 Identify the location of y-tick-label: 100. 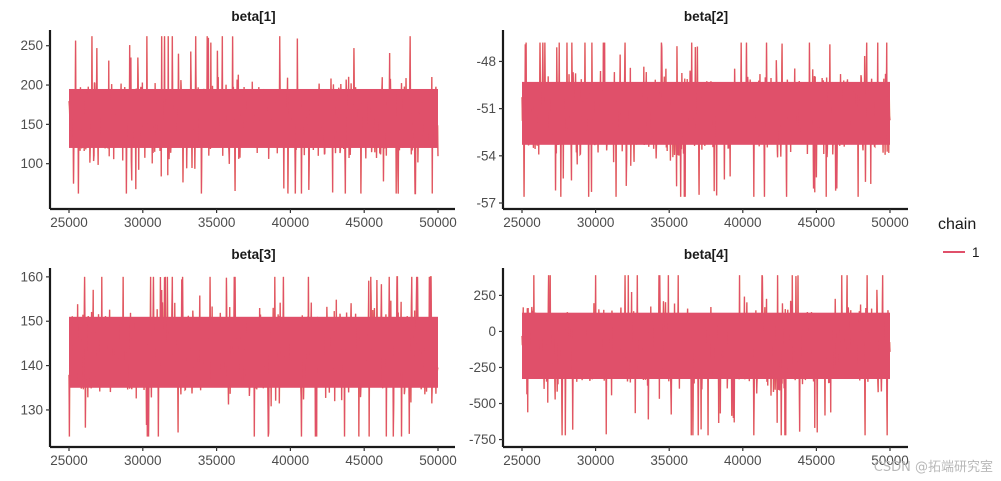
(31, 163).